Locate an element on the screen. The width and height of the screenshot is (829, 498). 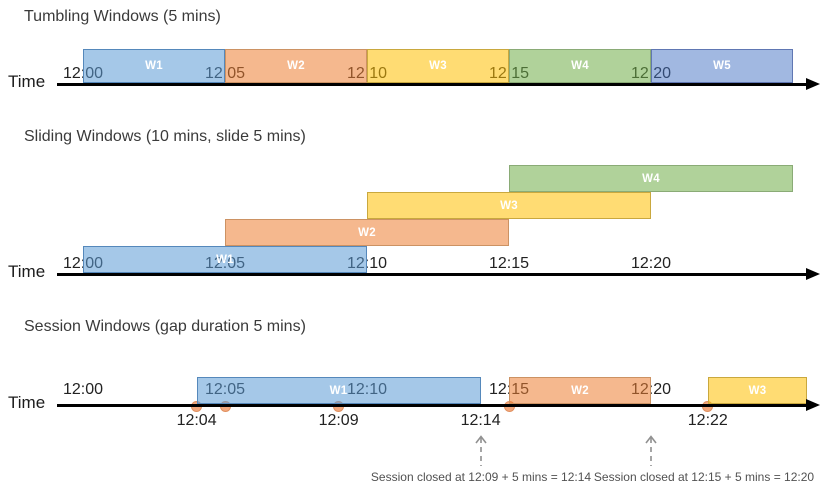
section-title: Session Windows (gap duration 5 mins) is located at coordinates (165, 326).